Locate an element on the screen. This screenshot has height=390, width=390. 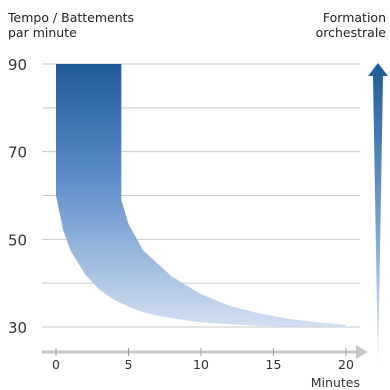
y-axis-label-line1: Tempo / Battements is located at coordinates (70, 17).